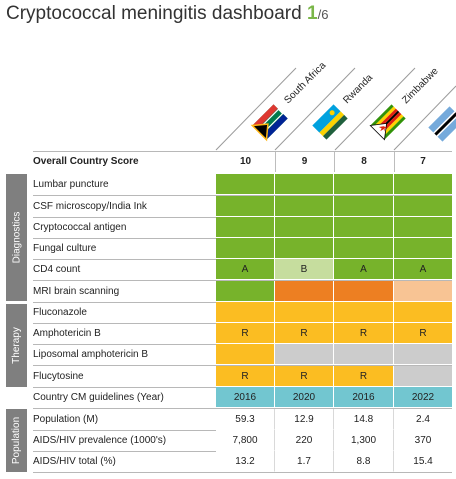 The height and width of the screenshot is (479, 456). I want to click on page-title: Cryptococcal meningitis dashboard 1/6, so click(167, 14).